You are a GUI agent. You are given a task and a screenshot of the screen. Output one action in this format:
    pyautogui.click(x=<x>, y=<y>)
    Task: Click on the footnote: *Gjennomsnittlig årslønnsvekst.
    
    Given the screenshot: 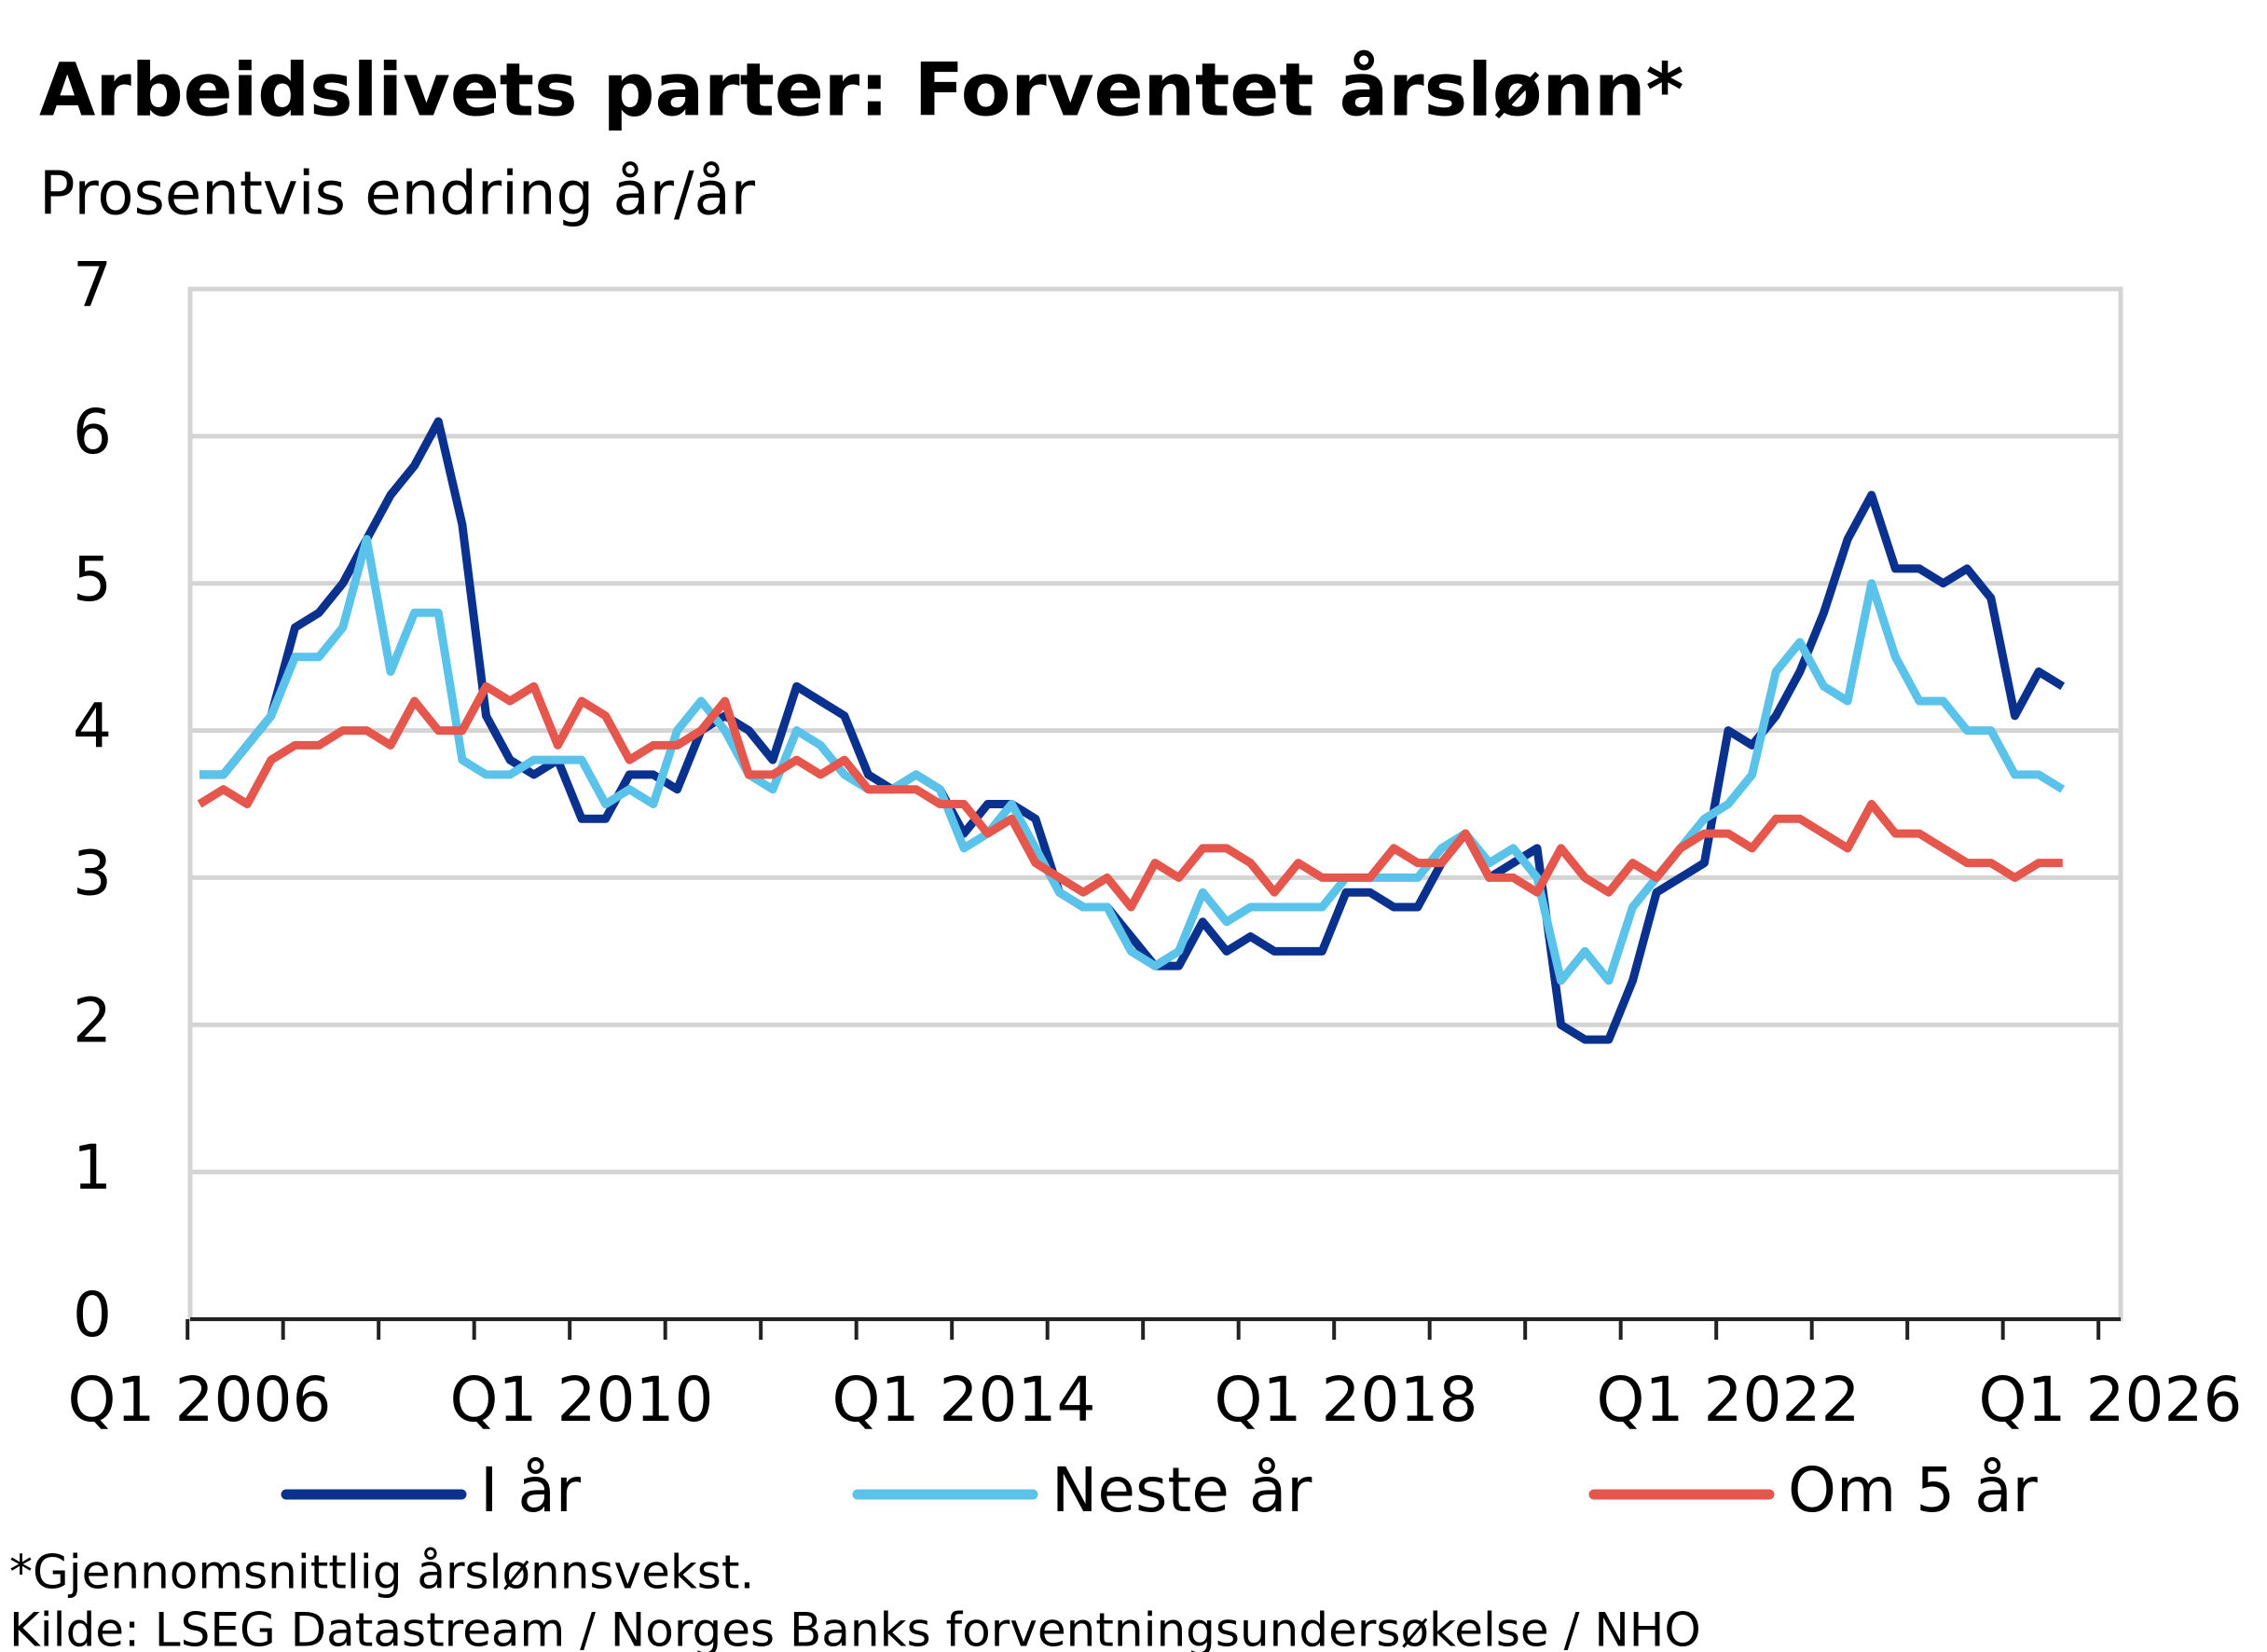 What is the action you would take?
    pyautogui.click(x=381, y=1573)
    